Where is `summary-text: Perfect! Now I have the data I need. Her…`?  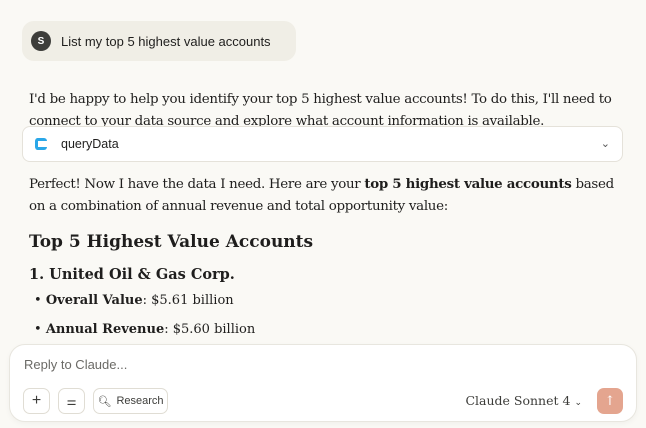 summary-text: Perfect! Now I have the data I need. Her… is located at coordinates (329, 195).